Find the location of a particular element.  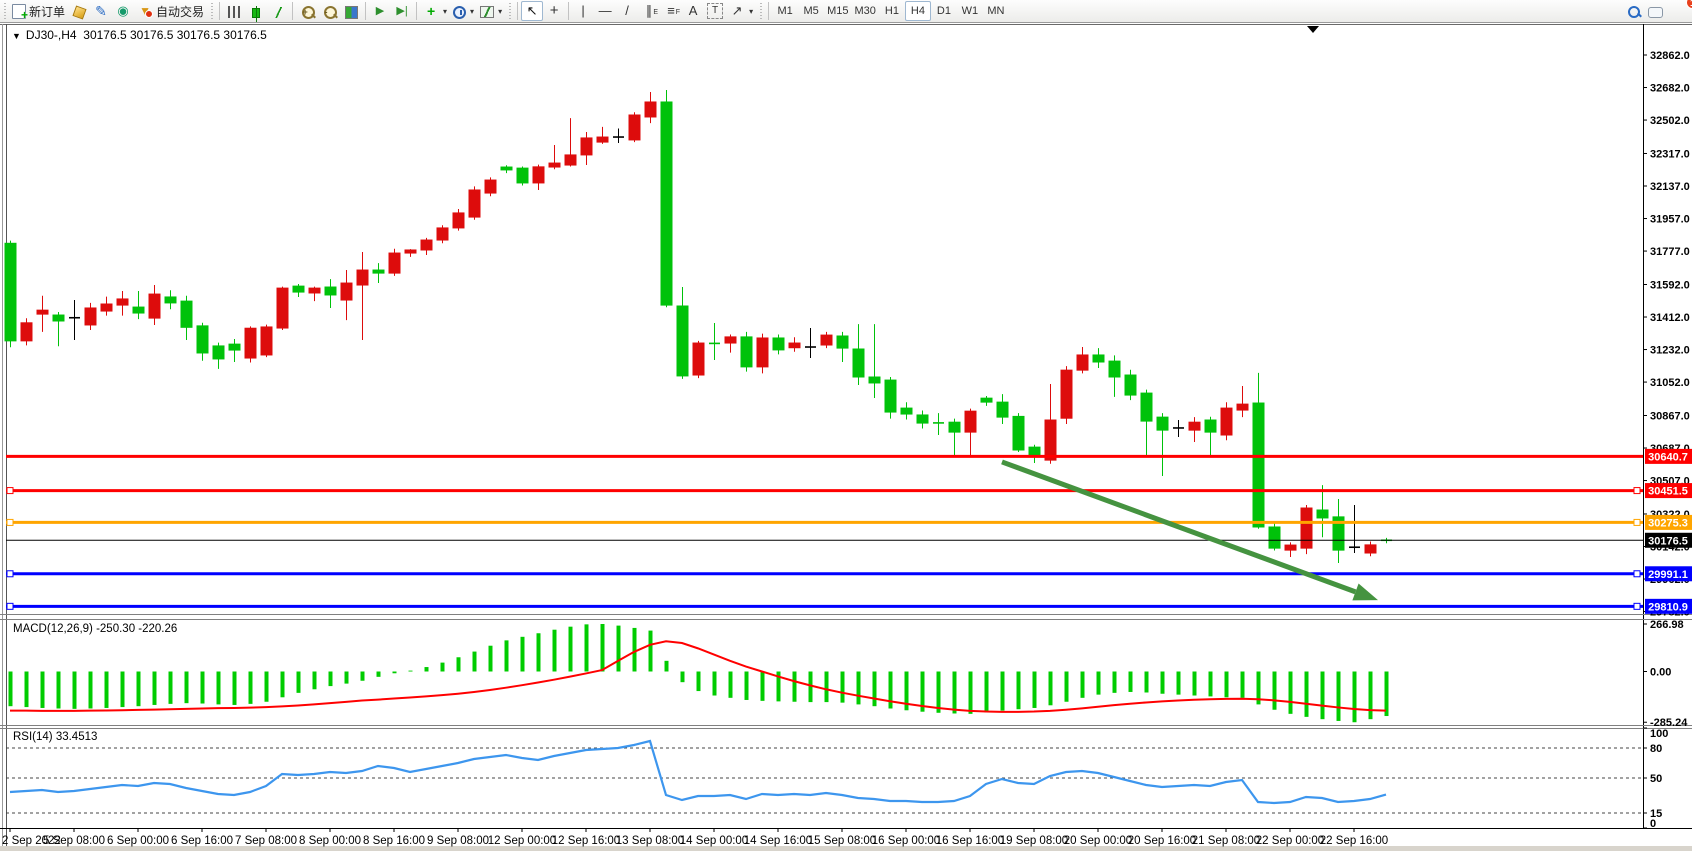

periods-button: ▾ is located at coordinates (463, 11).